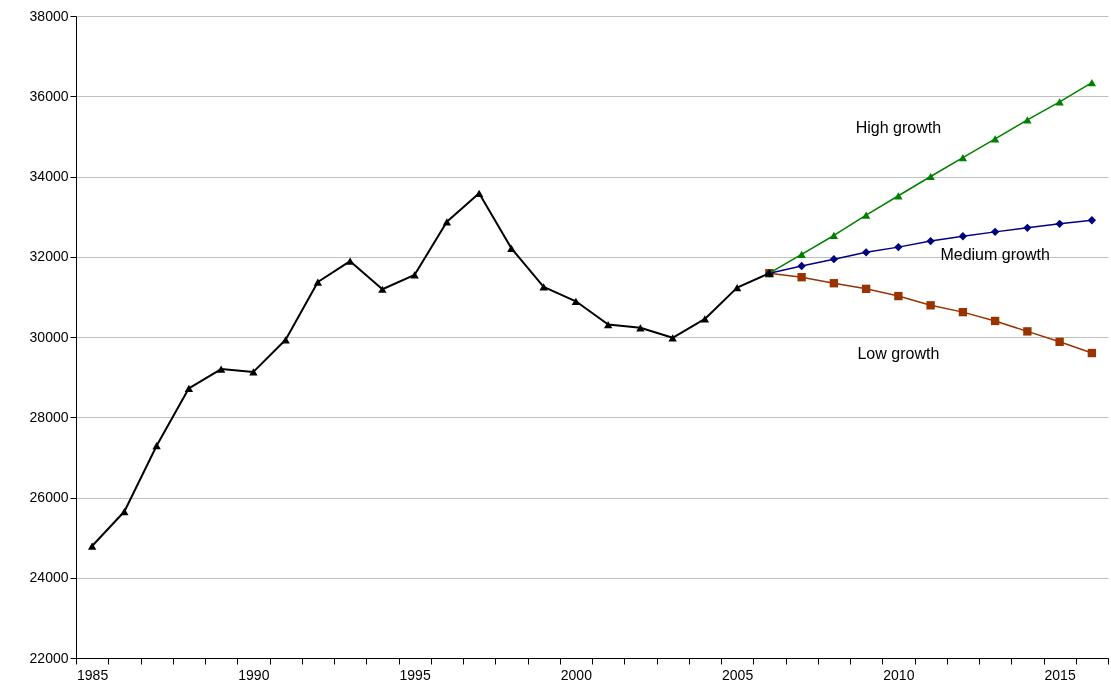 This screenshot has width=1111, height=694. Describe the element at coordinates (49, 95) in the screenshot. I see `y-tick-label: 36000` at that location.